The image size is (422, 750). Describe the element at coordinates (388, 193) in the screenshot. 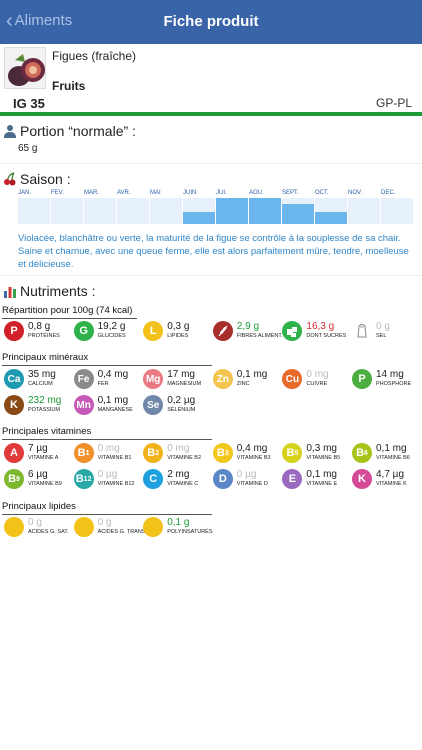

I see `season-month-label: DEC.` at that location.